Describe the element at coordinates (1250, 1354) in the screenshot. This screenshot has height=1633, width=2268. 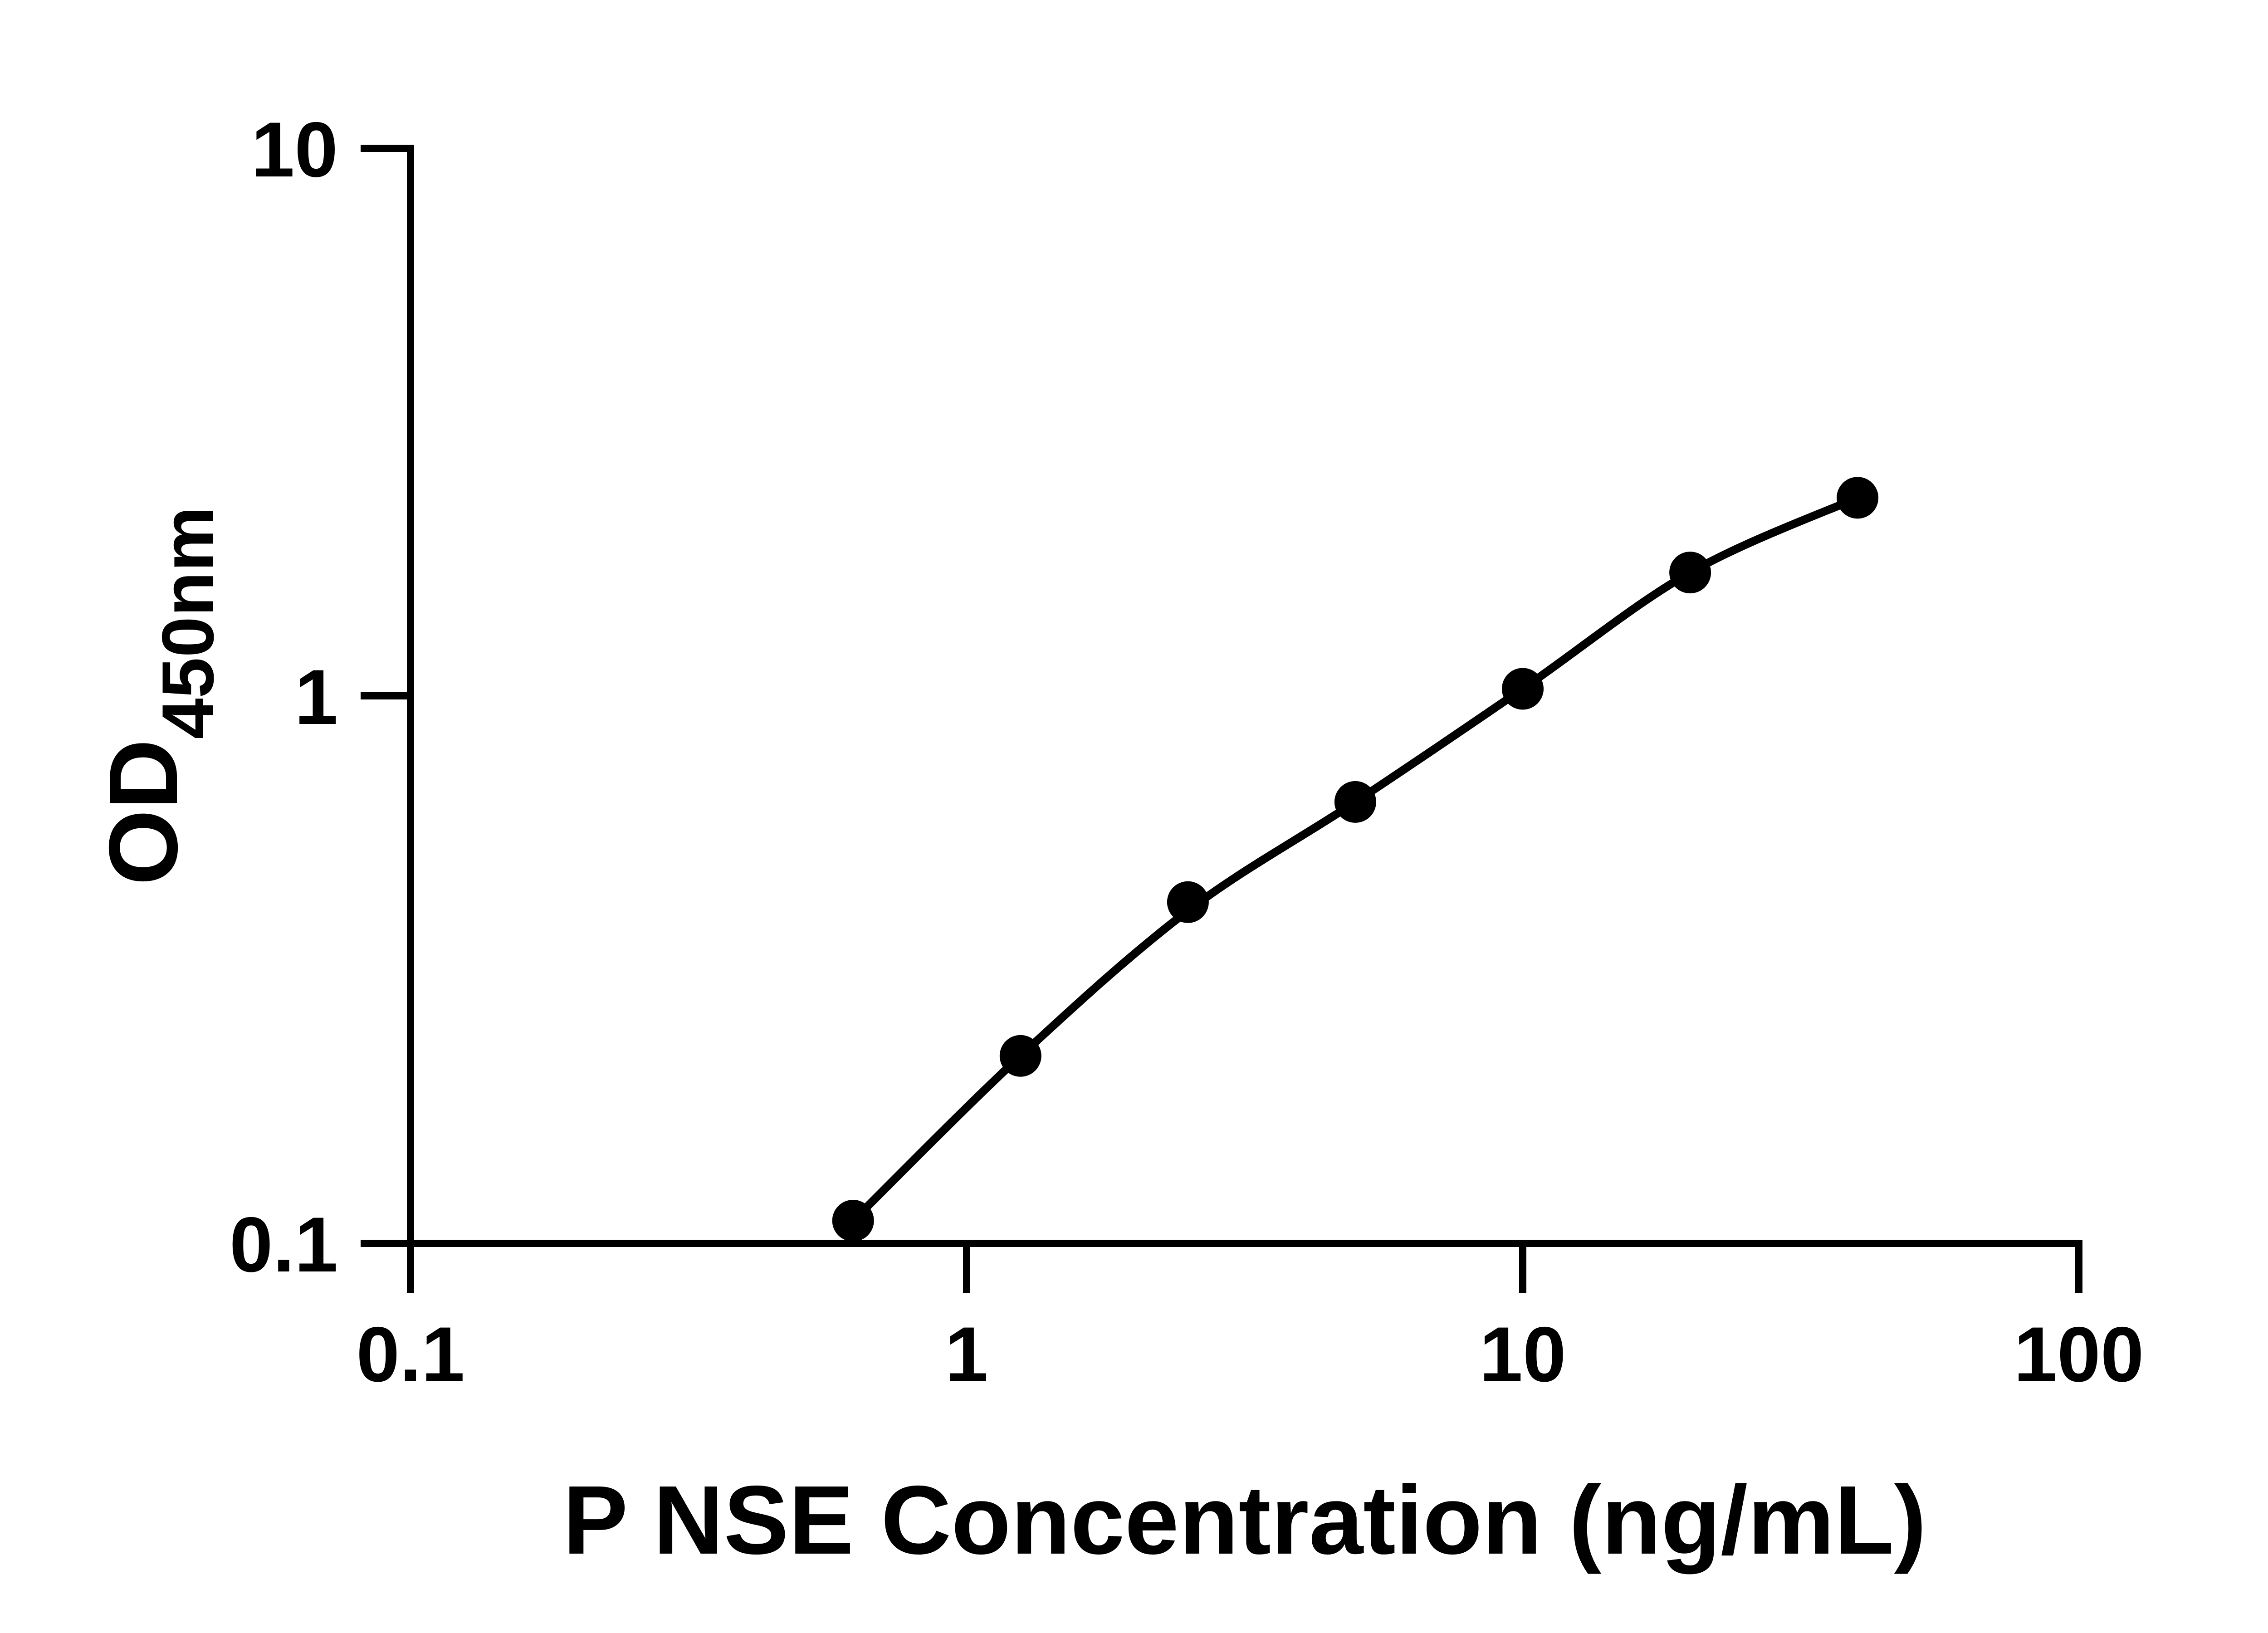
I see `x-axis-tick-labels: 0.1 1 10 100` at that location.